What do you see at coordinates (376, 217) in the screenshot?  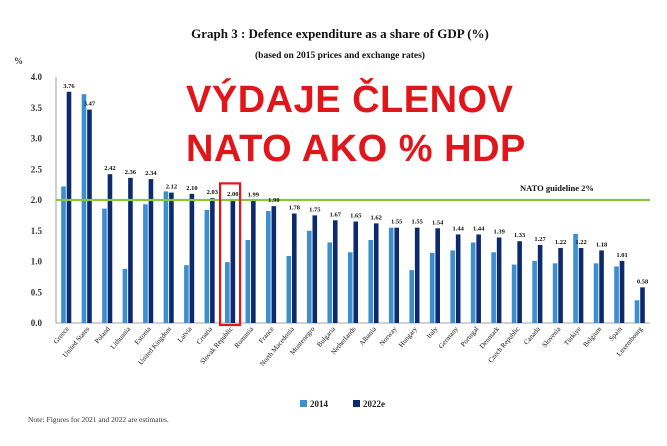 I see `bar-data-label: 1.62` at bounding box center [376, 217].